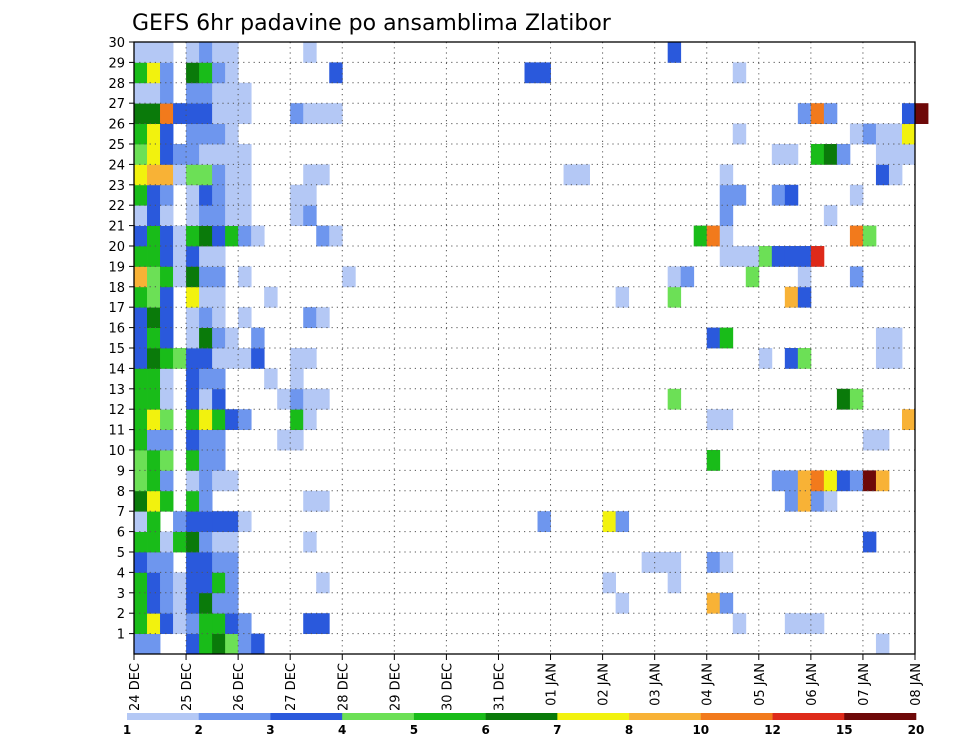 The width and height of the screenshot is (960, 742). I want to click on x-tick-label: 24 DEC, so click(135, 687).